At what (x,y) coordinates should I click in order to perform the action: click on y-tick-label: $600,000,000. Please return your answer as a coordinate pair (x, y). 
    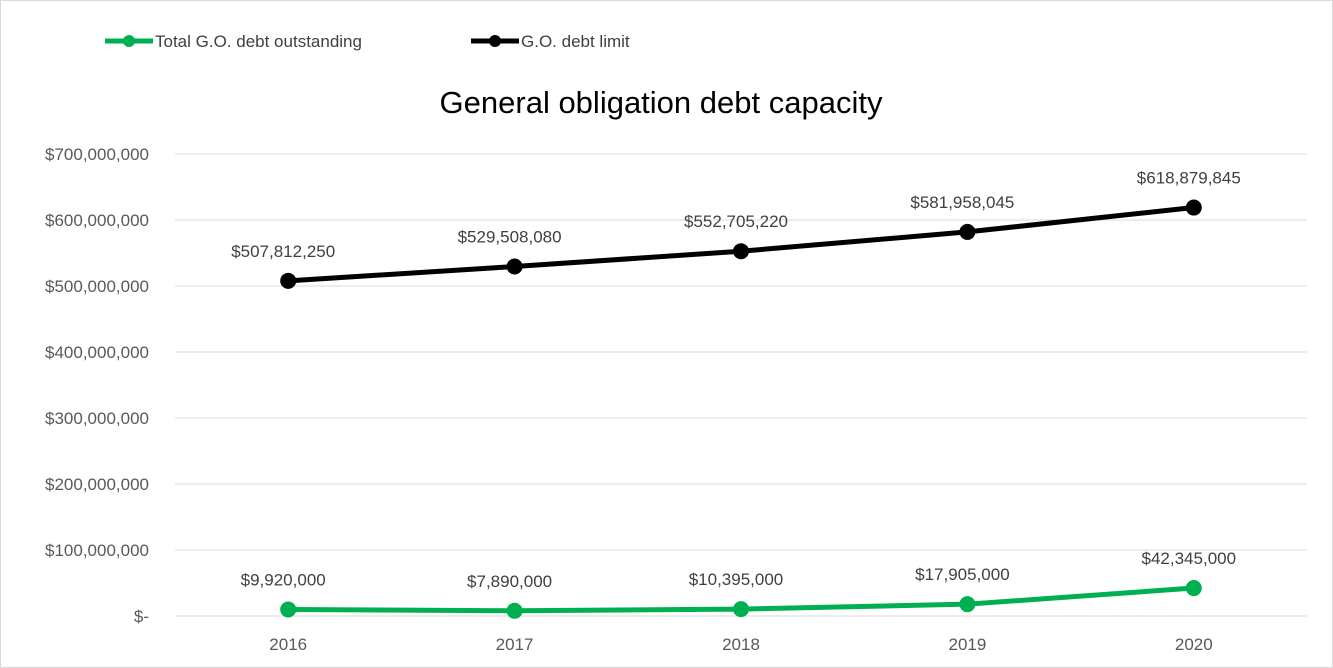
    Looking at the image, I should click on (97, 220).